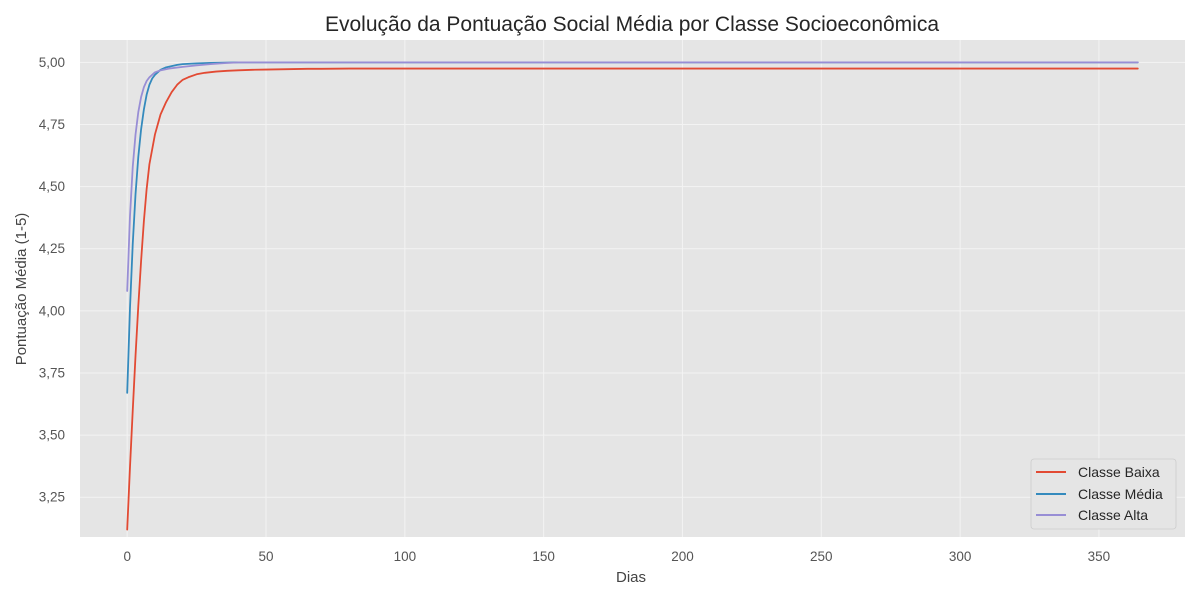 This screenshot has height=600, width=1200. I want to click on y-tick-label: 4,50, so click(52, 186).